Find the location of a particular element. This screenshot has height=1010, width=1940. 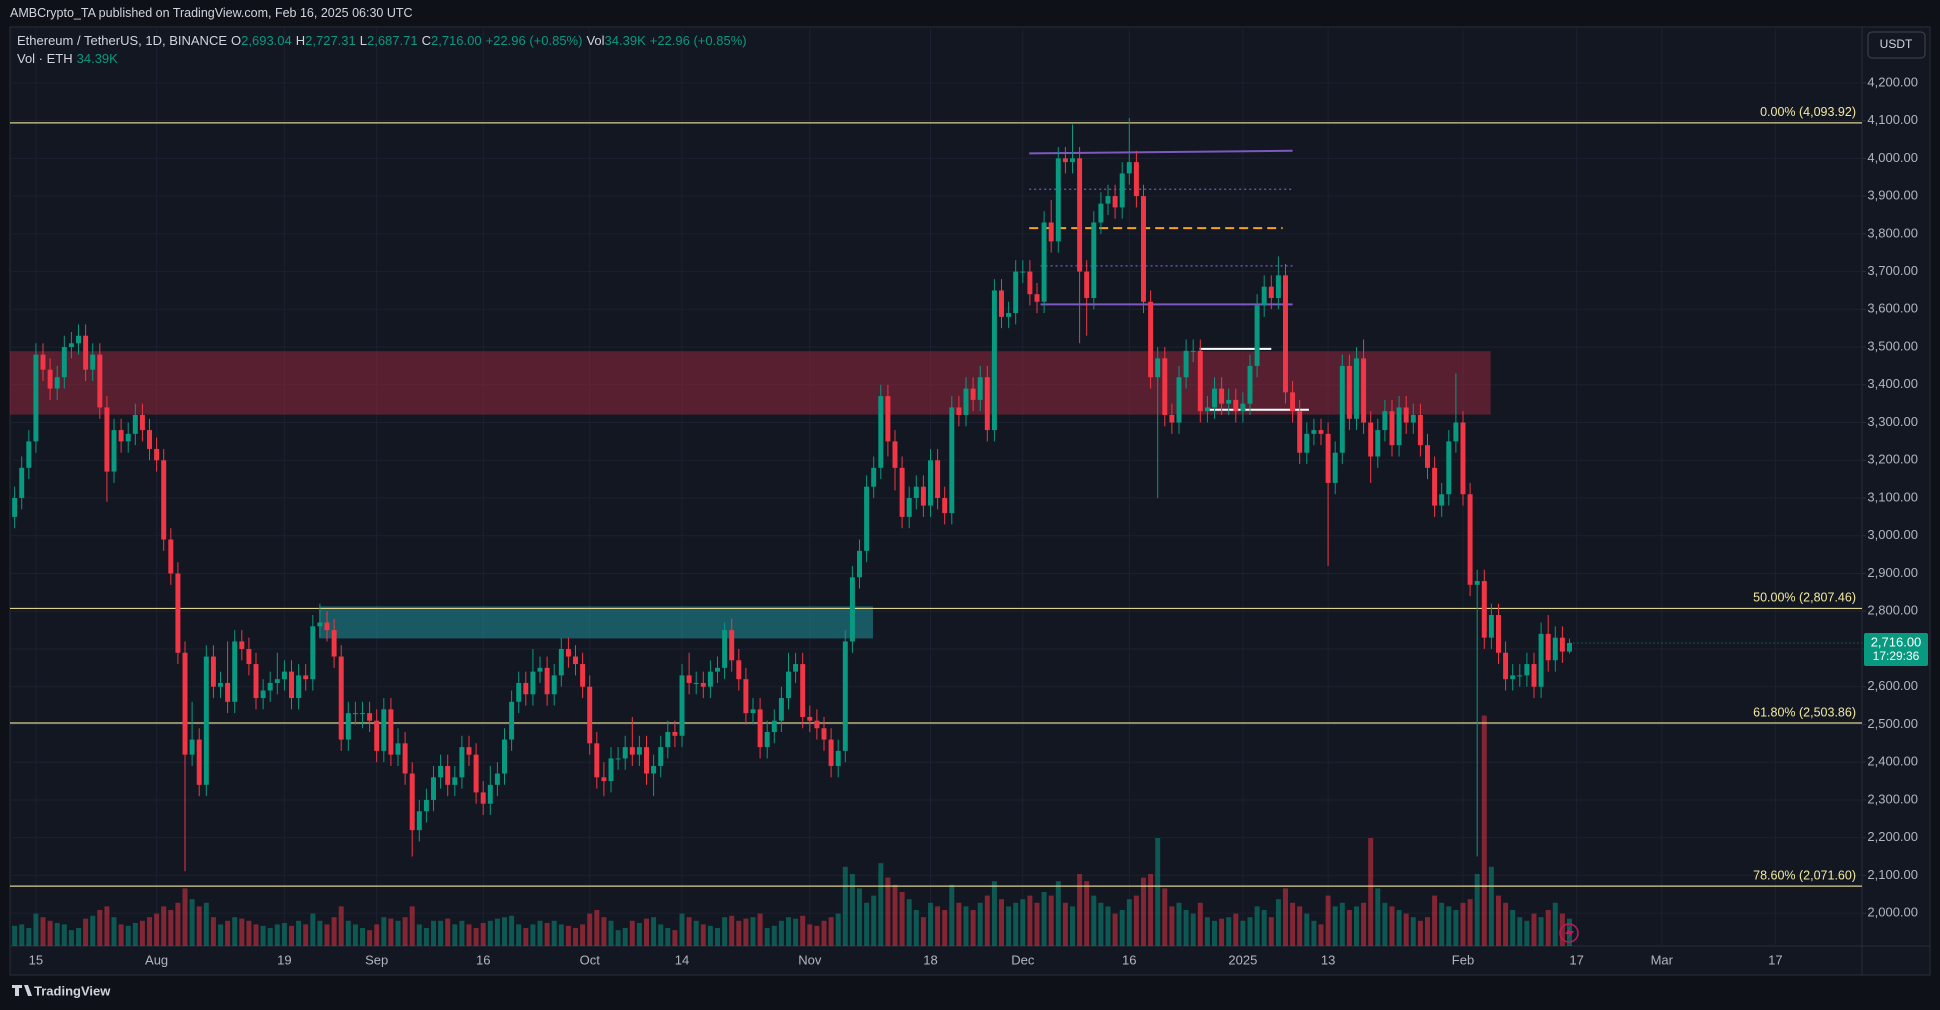

l-key: L is located at coordinates (363, 40).